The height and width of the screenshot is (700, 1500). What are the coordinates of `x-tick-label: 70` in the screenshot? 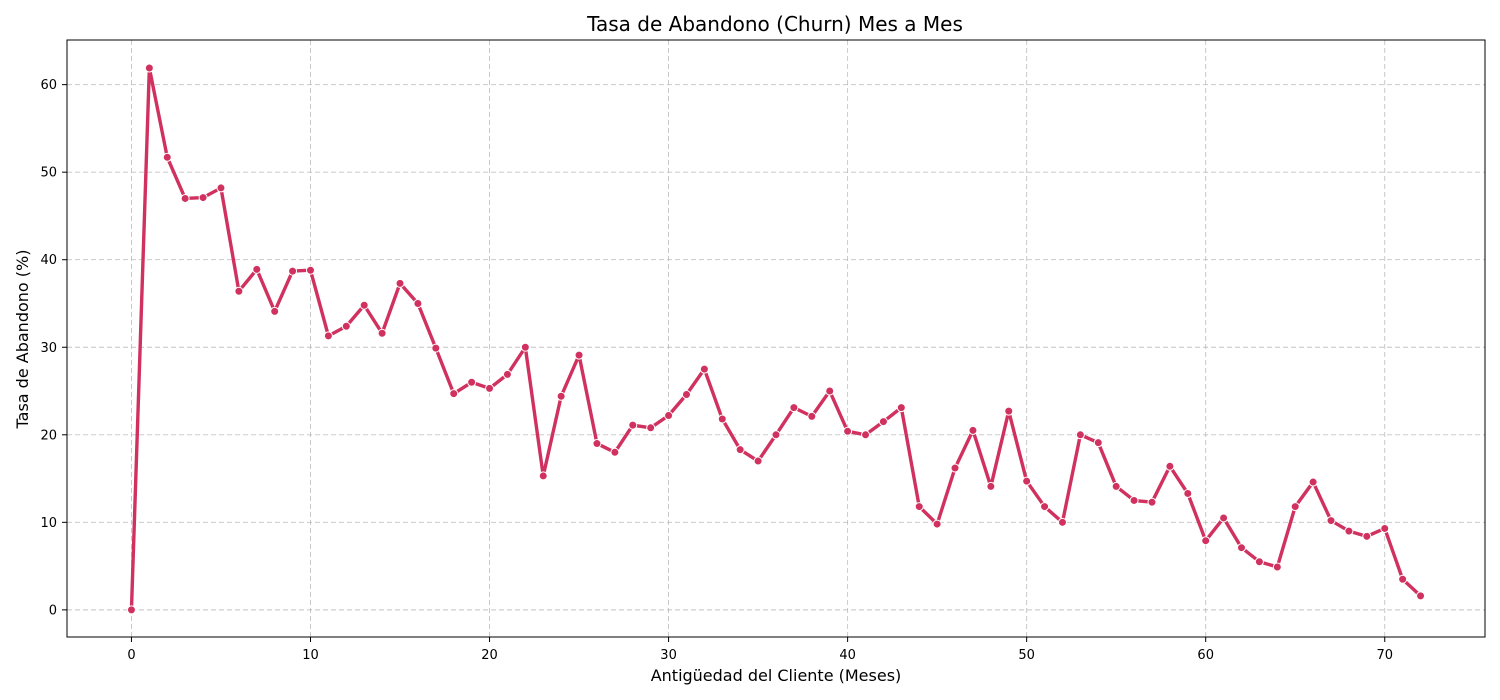 It's located at (1384, 655).